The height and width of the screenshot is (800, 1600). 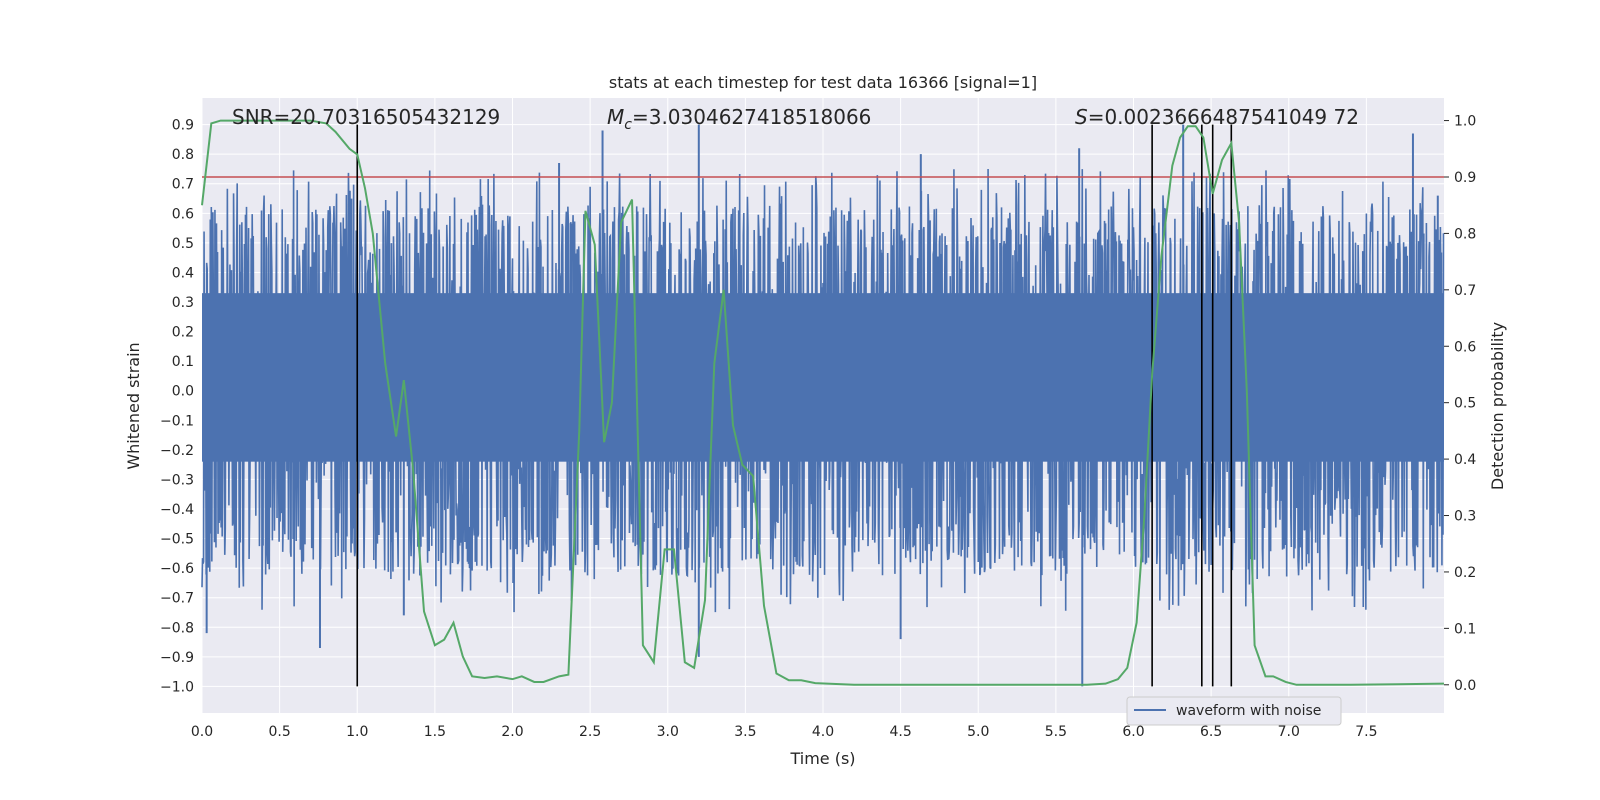 What do you see at coordinates (177, 687) in the screenshot?
I see `y-left-tick-label: −1.0` at bounding box center [177, 687].